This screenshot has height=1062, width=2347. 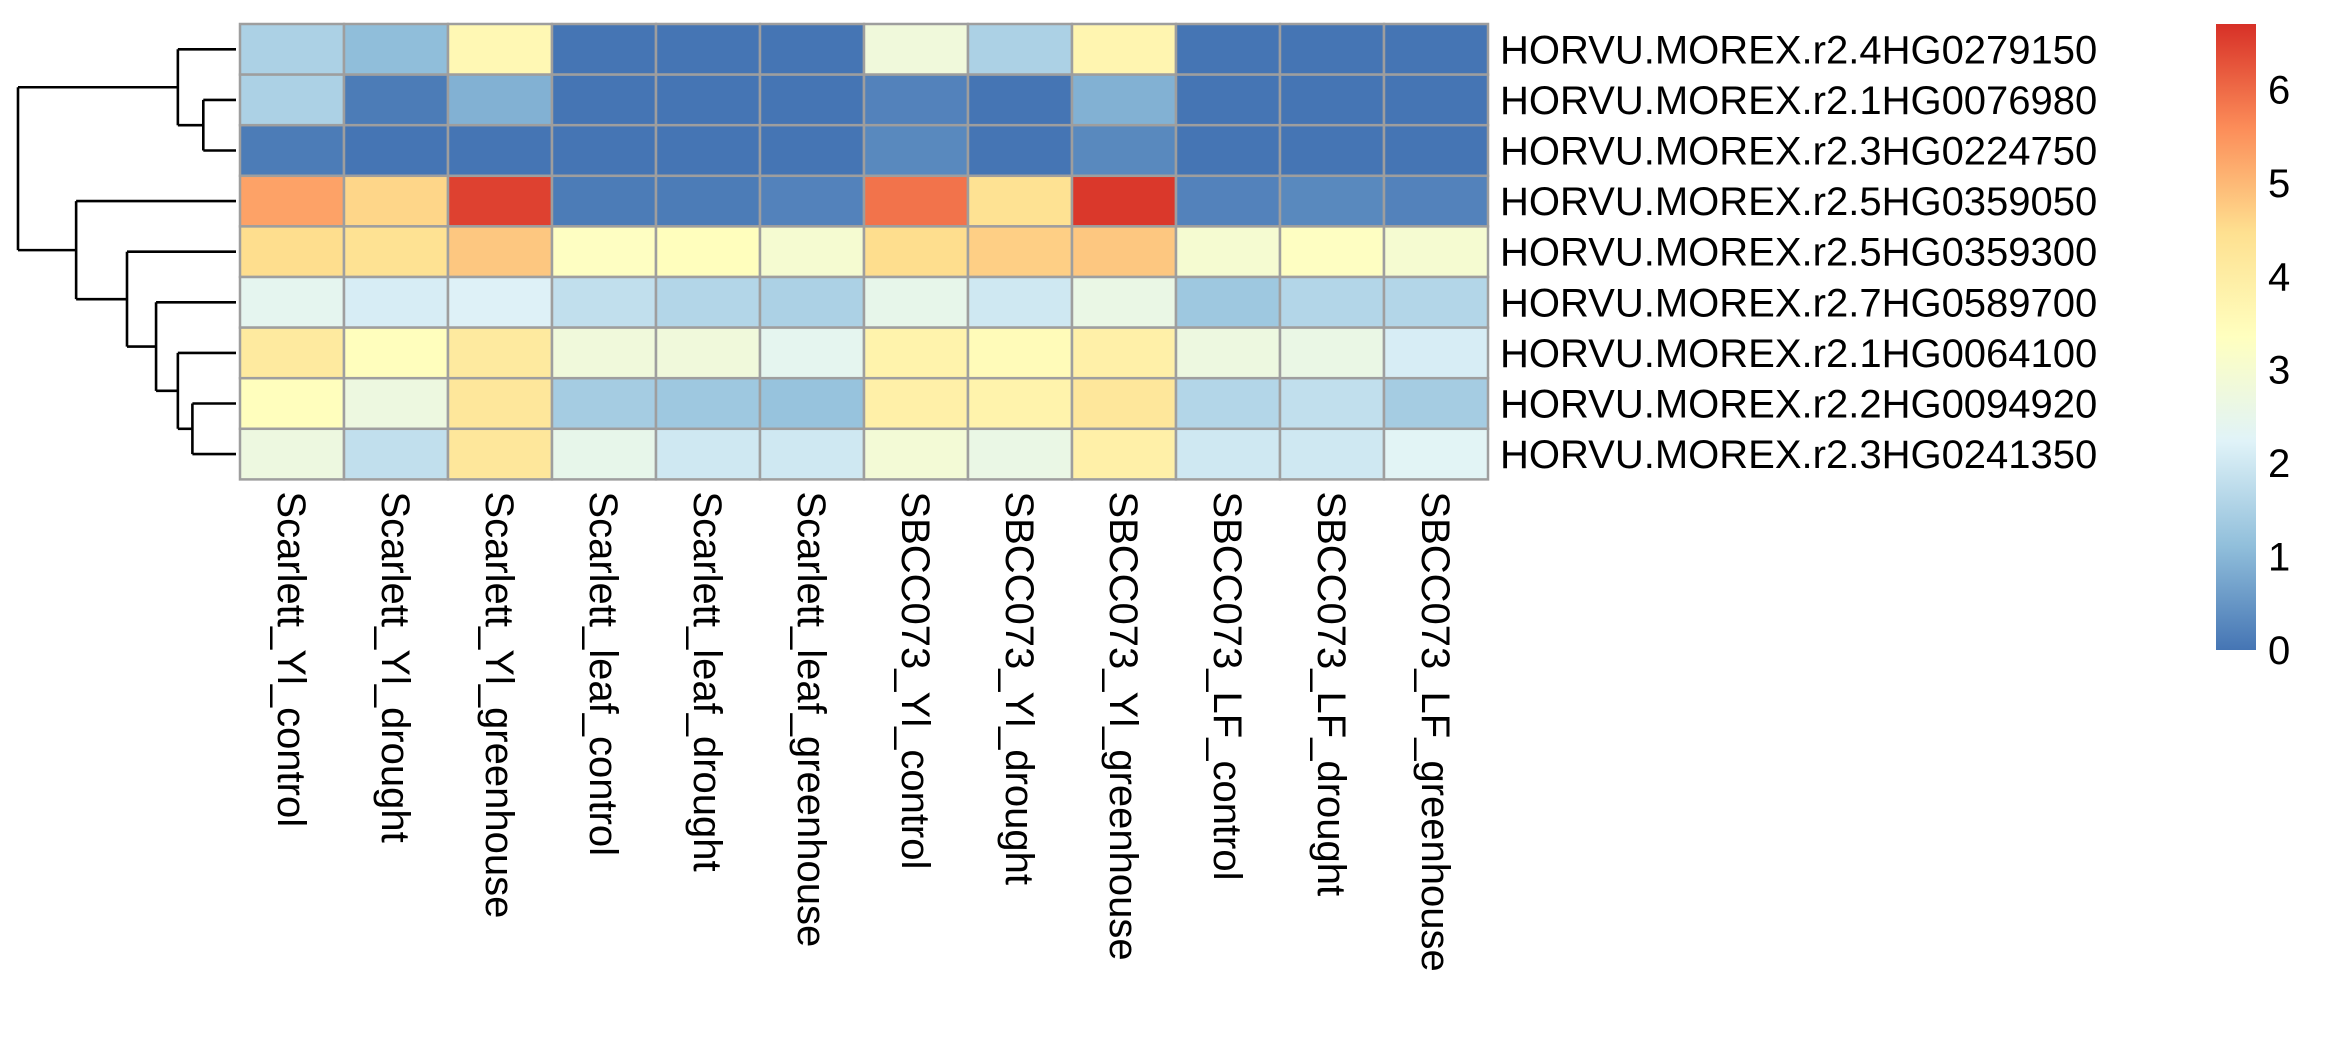 I want to click on column-label: SBCC073_LF_greenhouse, so click(x=1435, y=731).